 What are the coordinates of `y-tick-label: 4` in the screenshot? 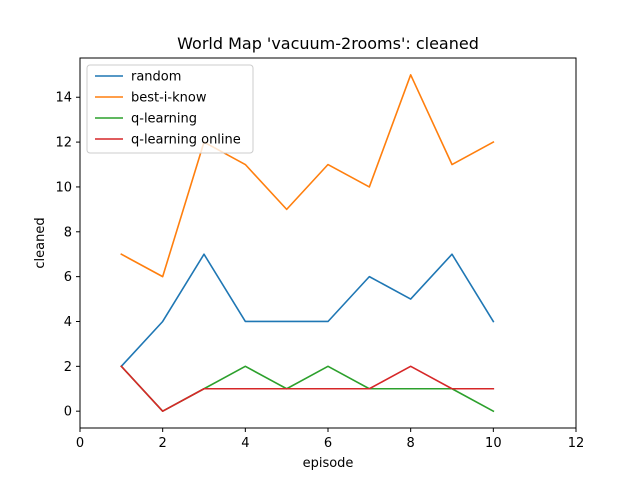 It's located at (68, 322).